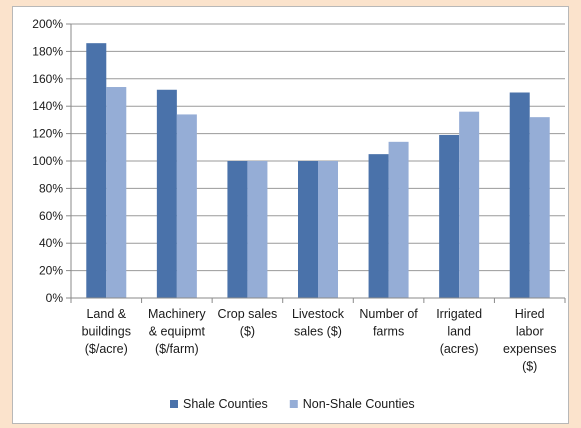  I want to click on y-tick-label: 140%, so click(47, 106).